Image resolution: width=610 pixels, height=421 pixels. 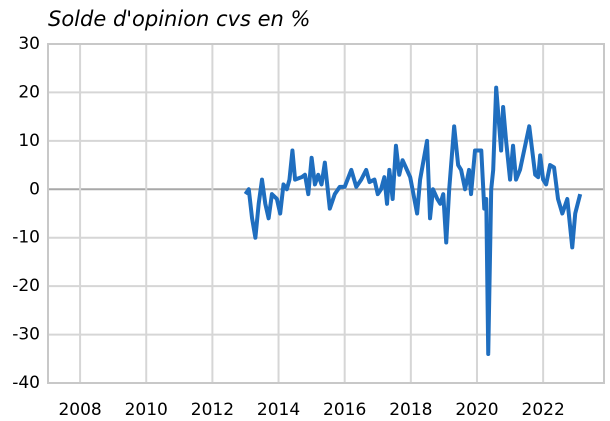 I want to click on y-tick-label: 0, so click(x=34, y=189).